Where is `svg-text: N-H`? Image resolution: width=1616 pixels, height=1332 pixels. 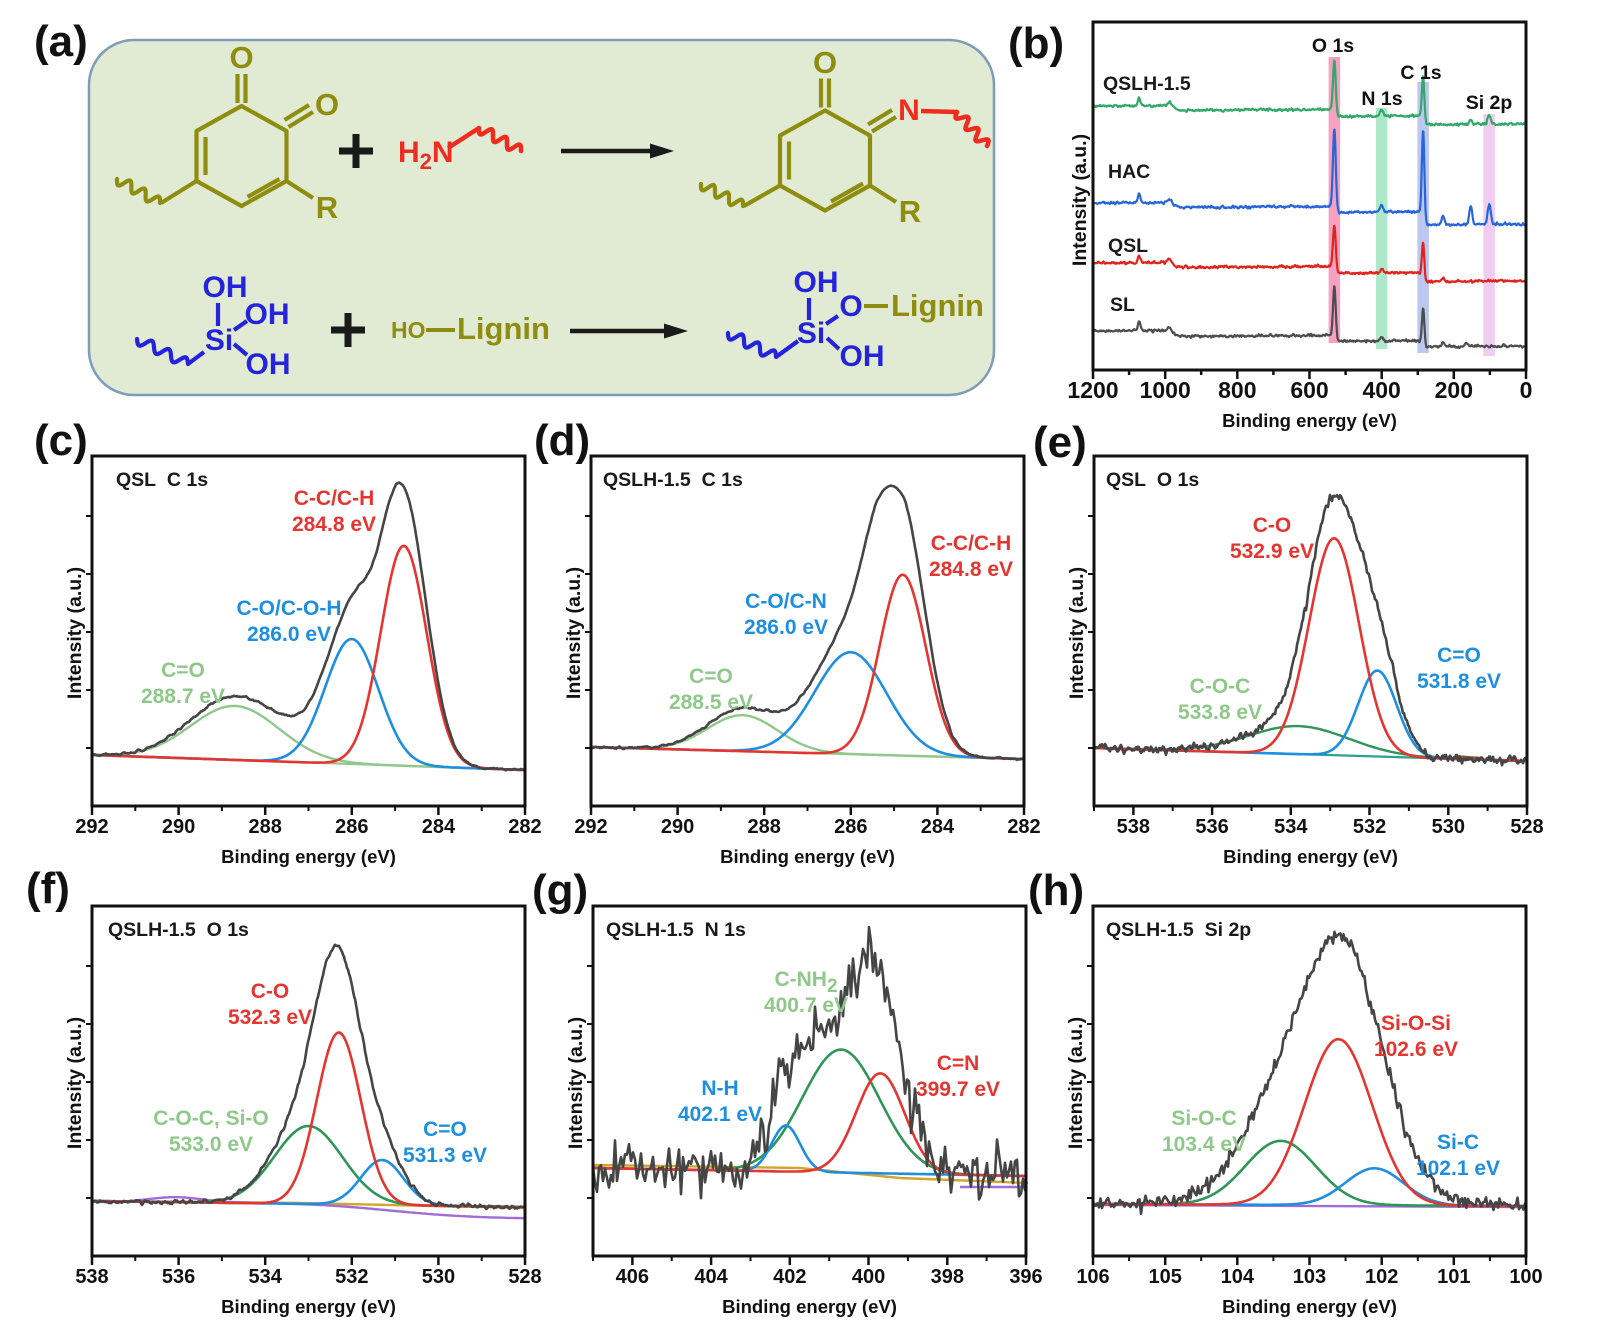
svg-text: N-H is located at coordinates (719, 1088).